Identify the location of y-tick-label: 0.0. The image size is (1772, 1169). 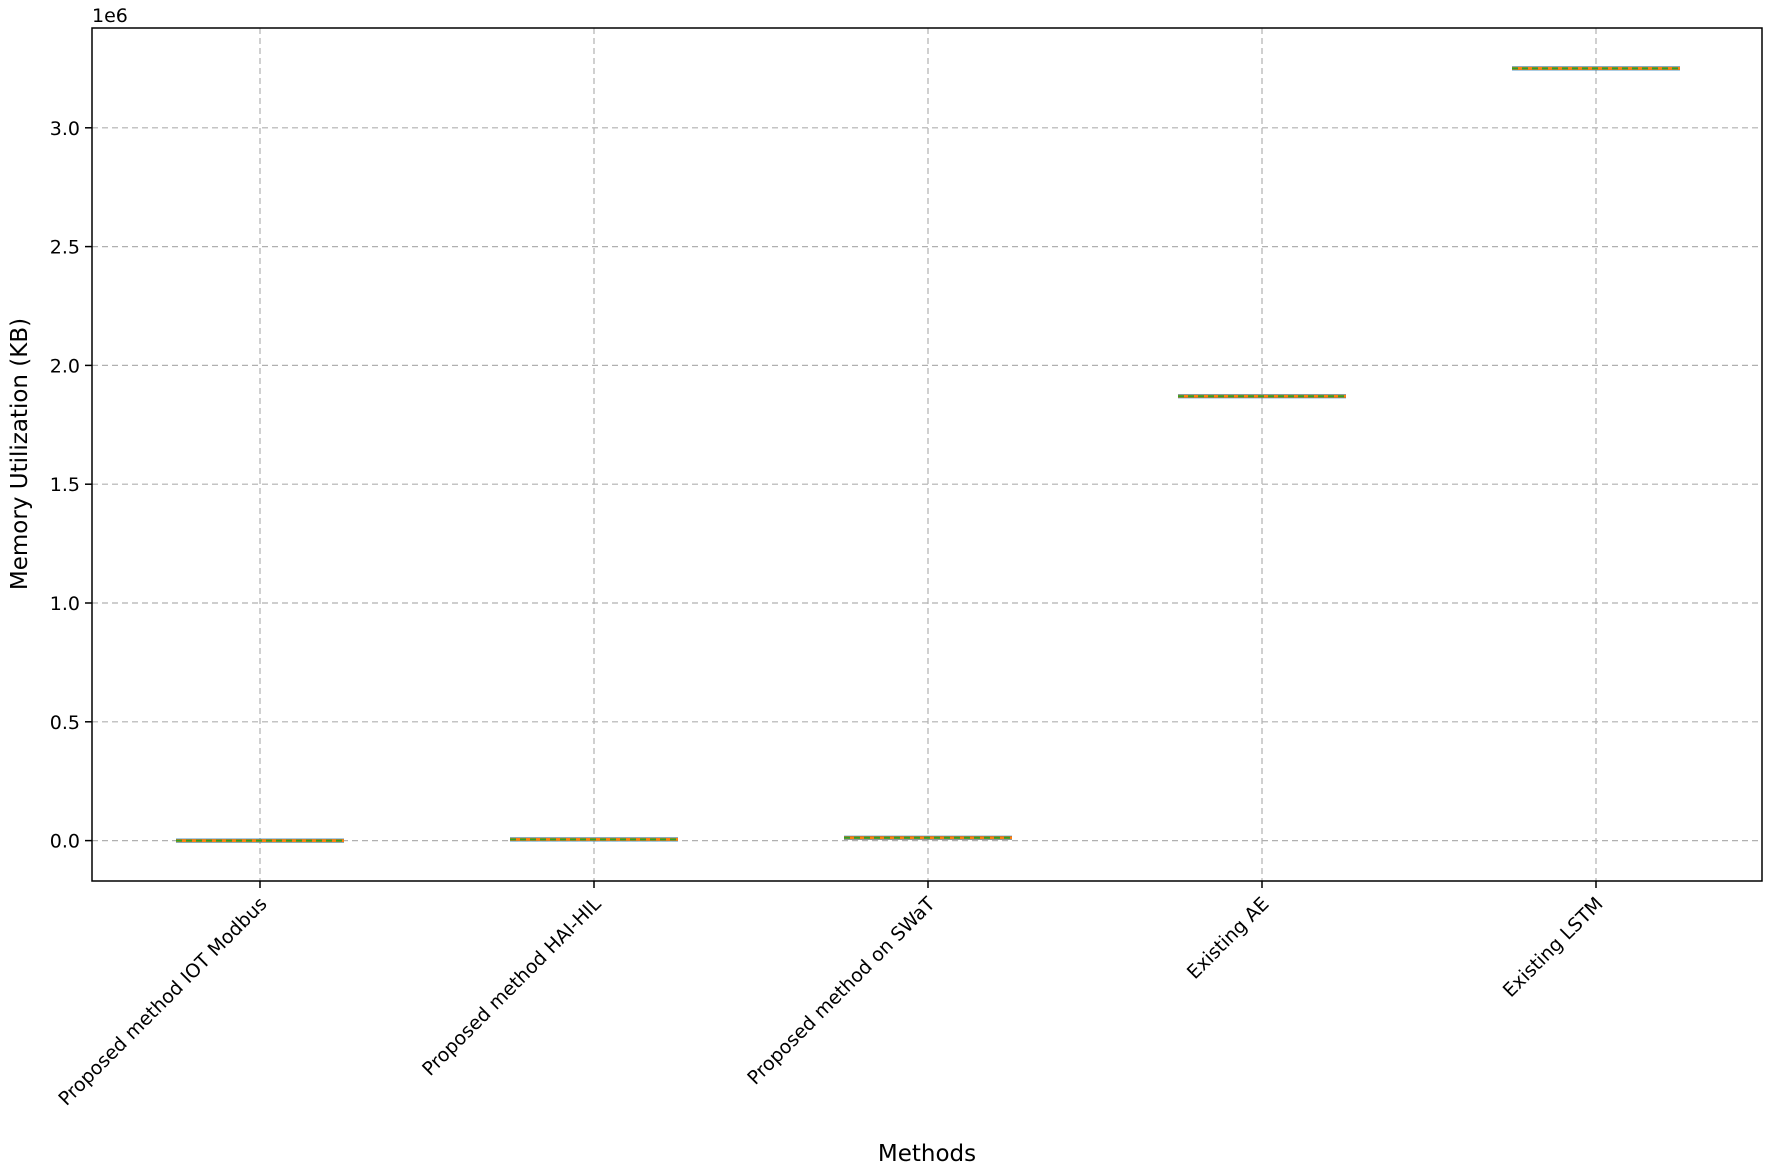
(65, 842).